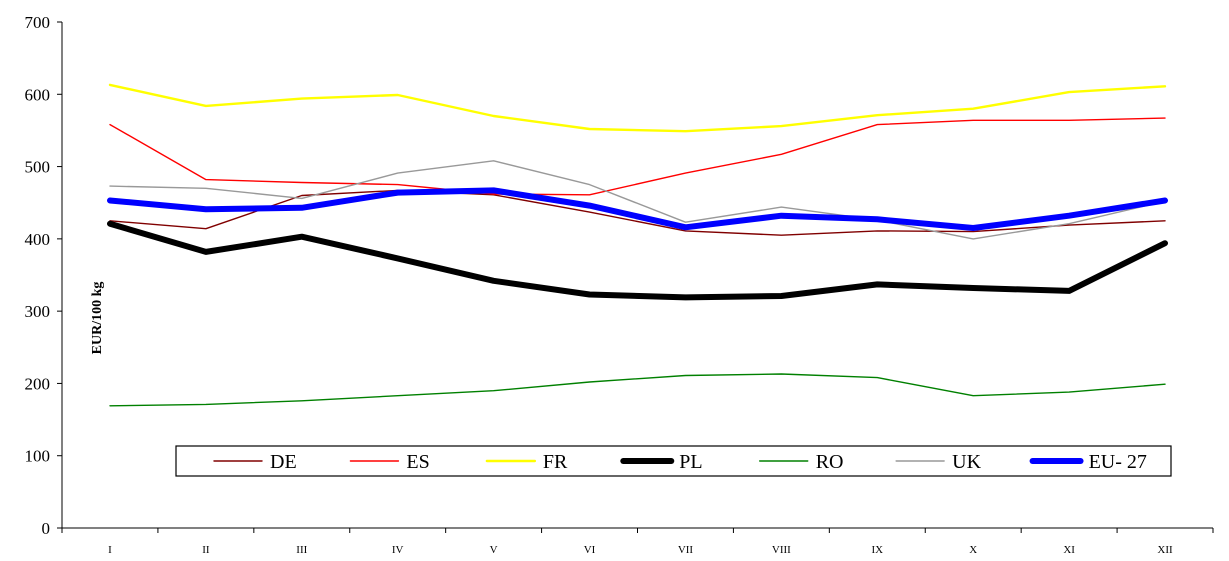 The width and height of the screenshot is (1229, 561). What do you see at coordinates (966, 462) in the screenshot?
I see `legend-label-uk: UK` at bounding box center [966, 462].